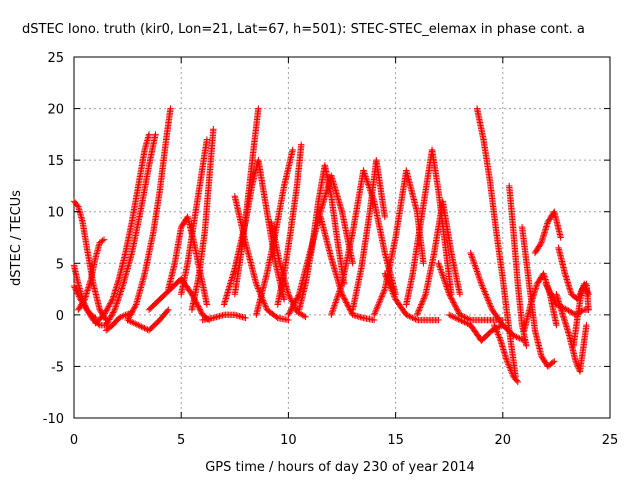 This screenshot has height=480, width=640. I want to click on x-axis-label: GPS time / hours of day 230 of year 2014, so click(340, 467).